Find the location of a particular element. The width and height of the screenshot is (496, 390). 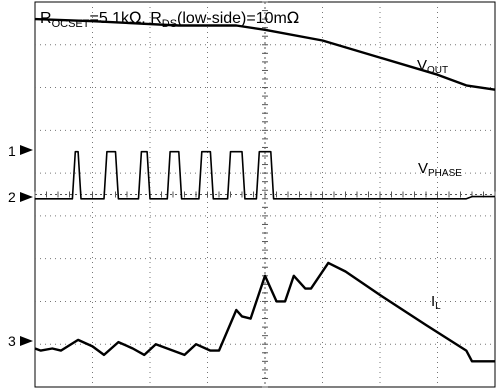

annotation-text: ROCSET=5.1kΩ, RDS(low-side)=10mΩ is located at coordinates (169, 19).